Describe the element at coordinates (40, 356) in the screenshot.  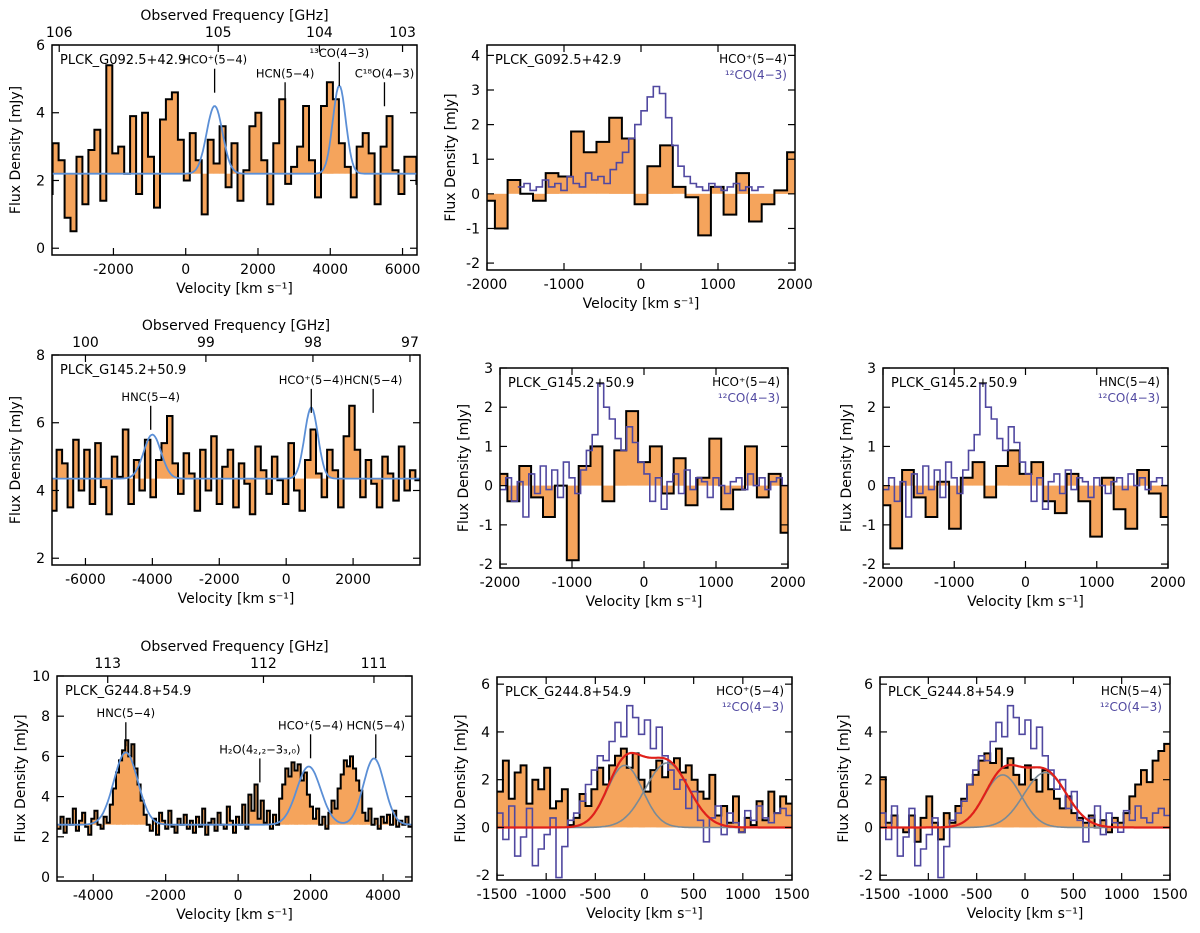
I see `y-tick-label: 8` at that location.